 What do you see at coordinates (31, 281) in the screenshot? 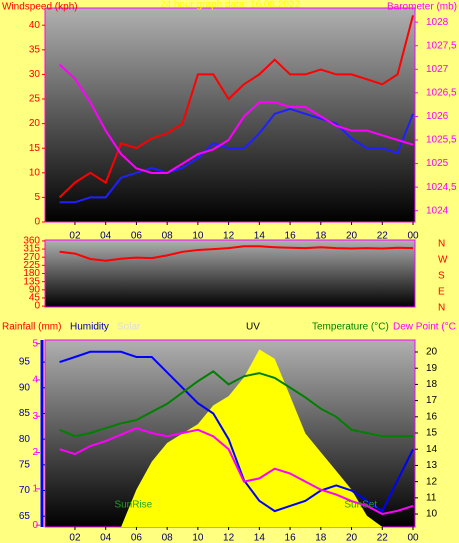
I see `y-tick-label: 135` at bounding box center [31, 281].